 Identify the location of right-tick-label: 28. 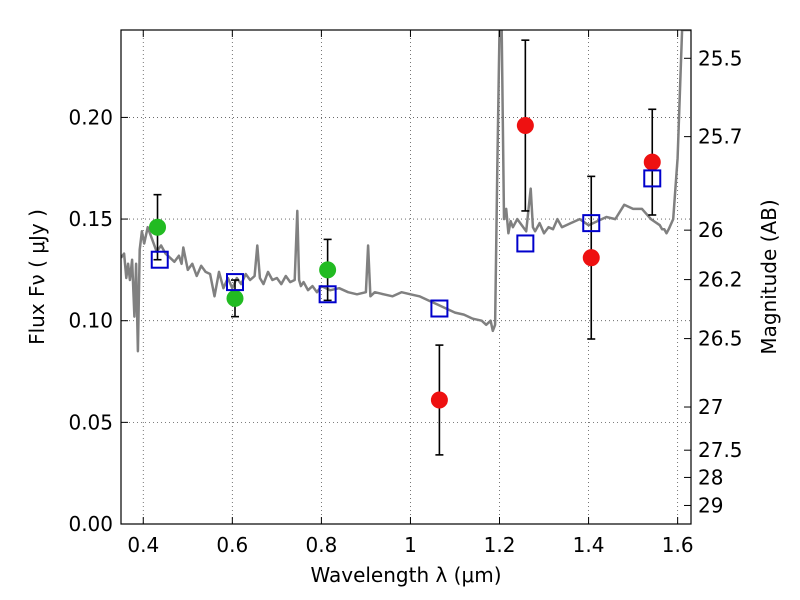
(710, 477).